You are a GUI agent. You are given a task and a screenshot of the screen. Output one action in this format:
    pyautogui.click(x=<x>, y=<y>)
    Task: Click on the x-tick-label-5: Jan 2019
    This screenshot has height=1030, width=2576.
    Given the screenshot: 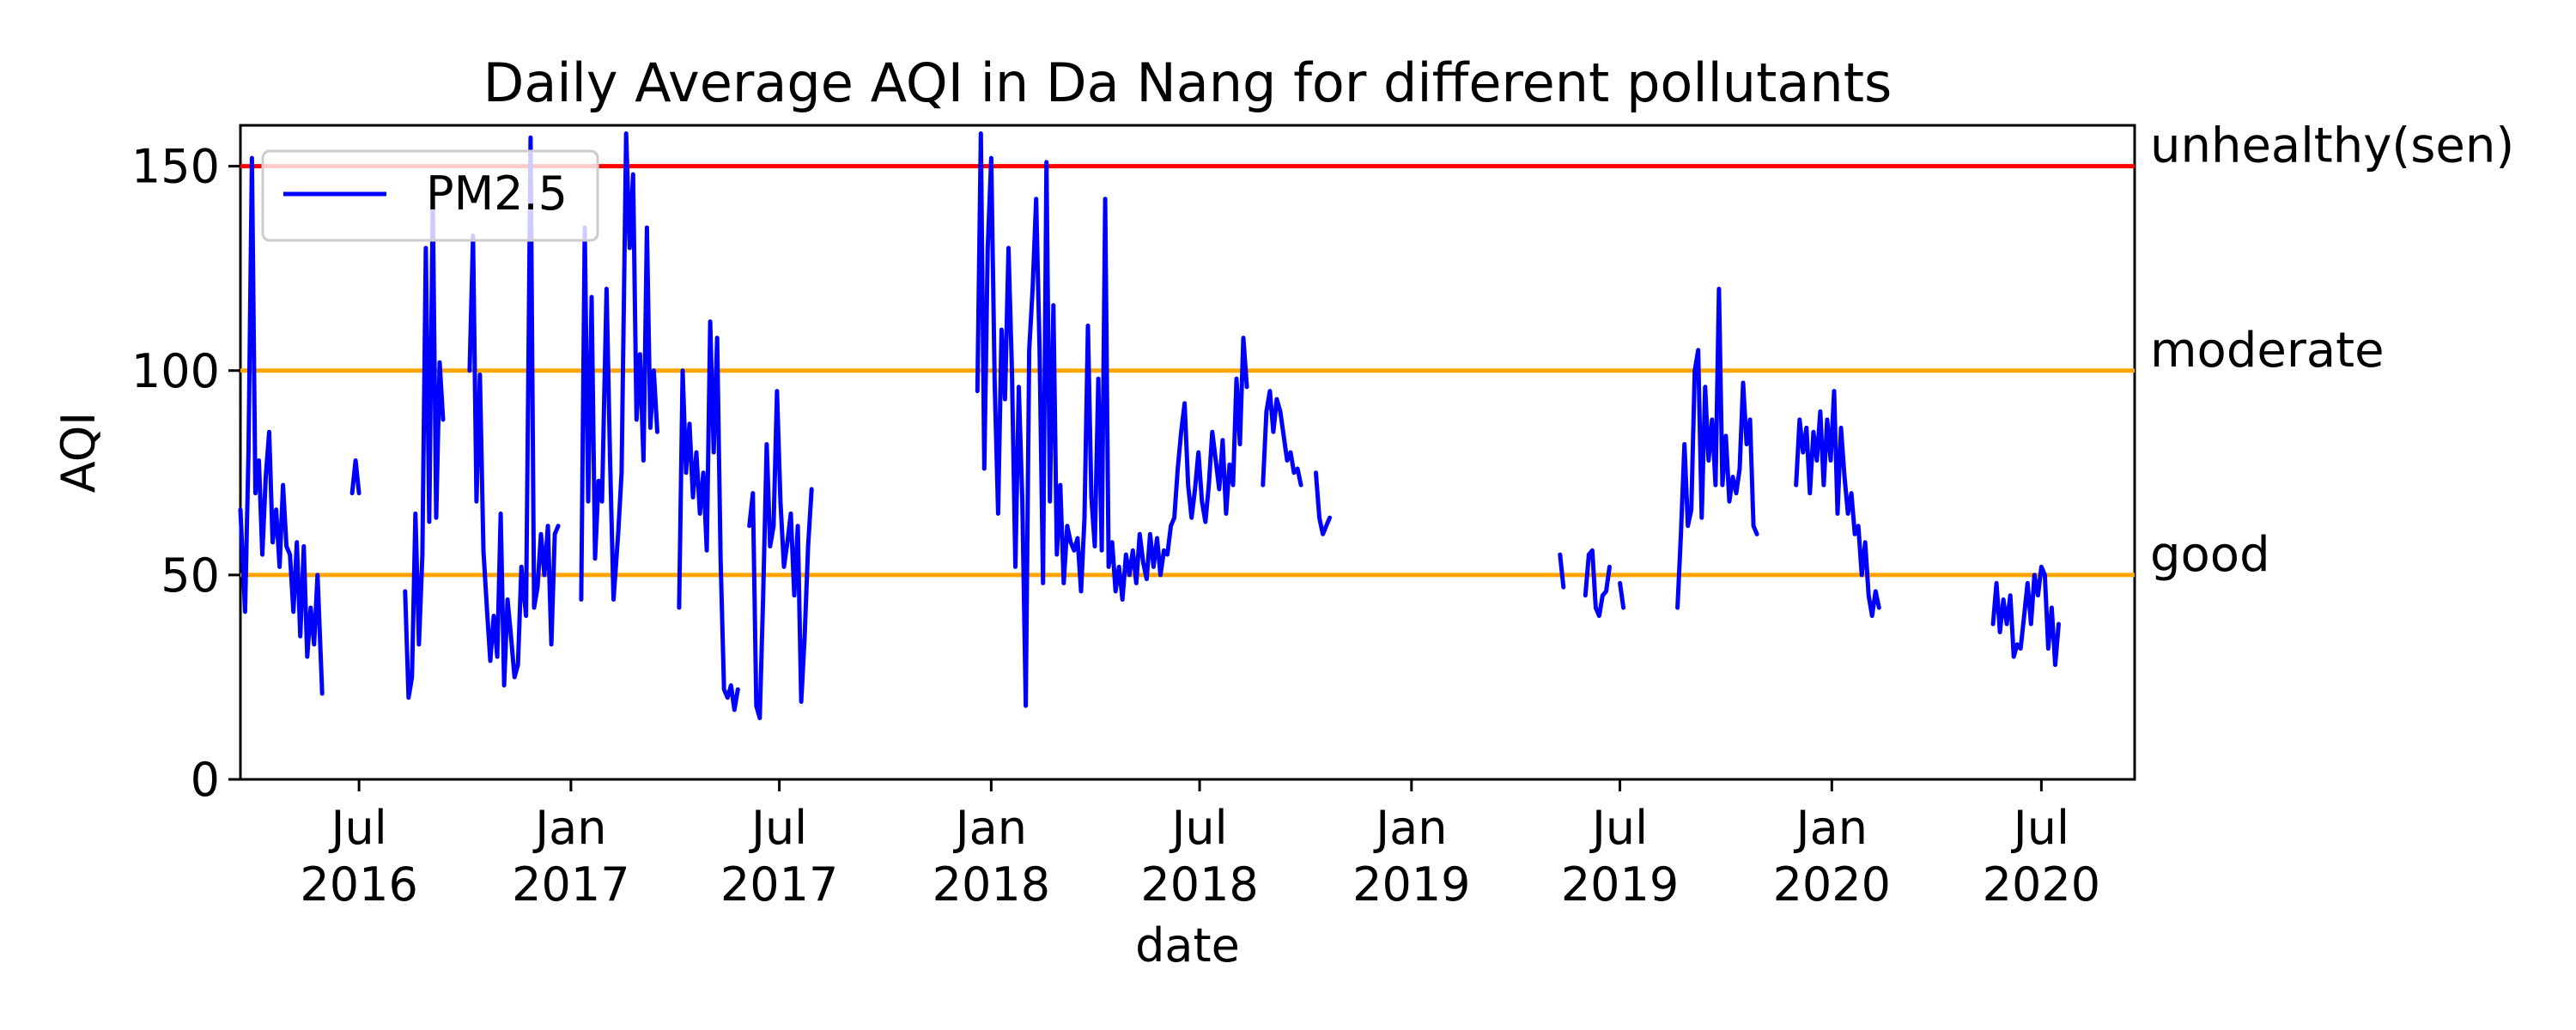 What is the action you would take?
    pyautogui.click(x=1411, y=856)
    